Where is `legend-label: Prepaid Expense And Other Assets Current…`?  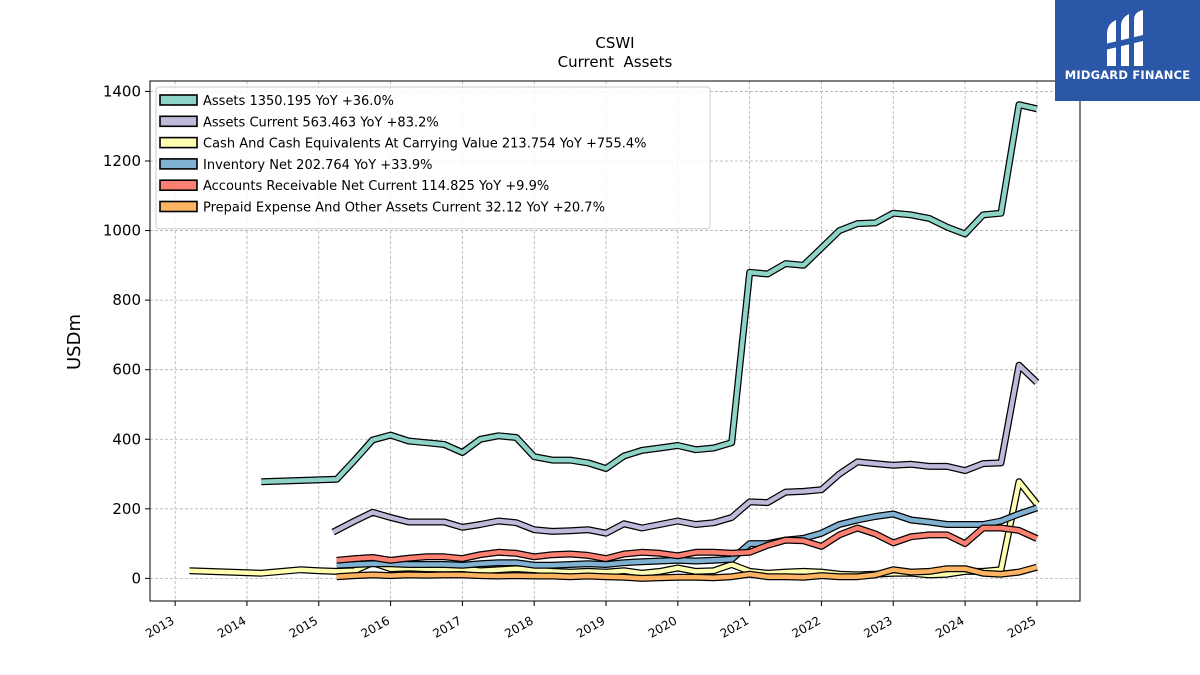 legend-label: Prepaid Expense And Other Assets Current… is located at coordinates (404, 208).